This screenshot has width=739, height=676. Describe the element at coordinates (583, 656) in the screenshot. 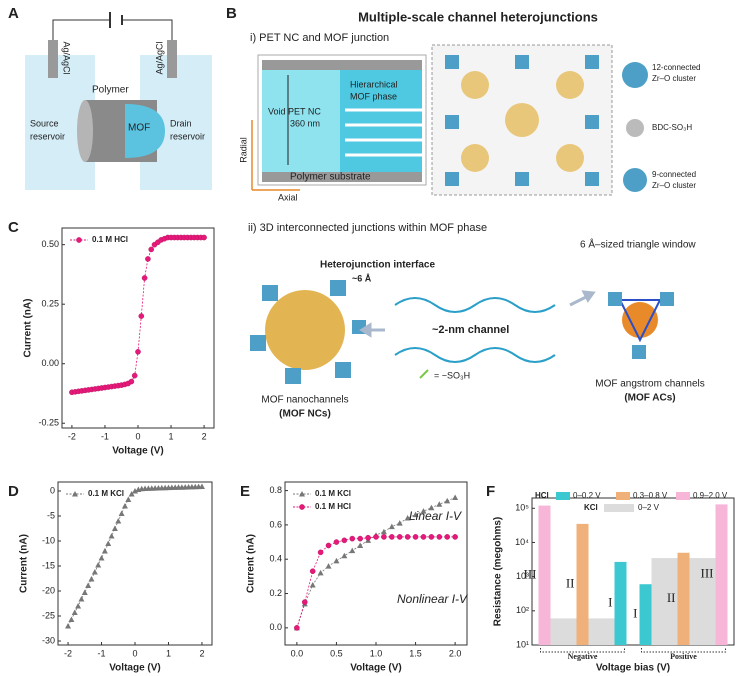

I see `category-label: Negative` at that location.